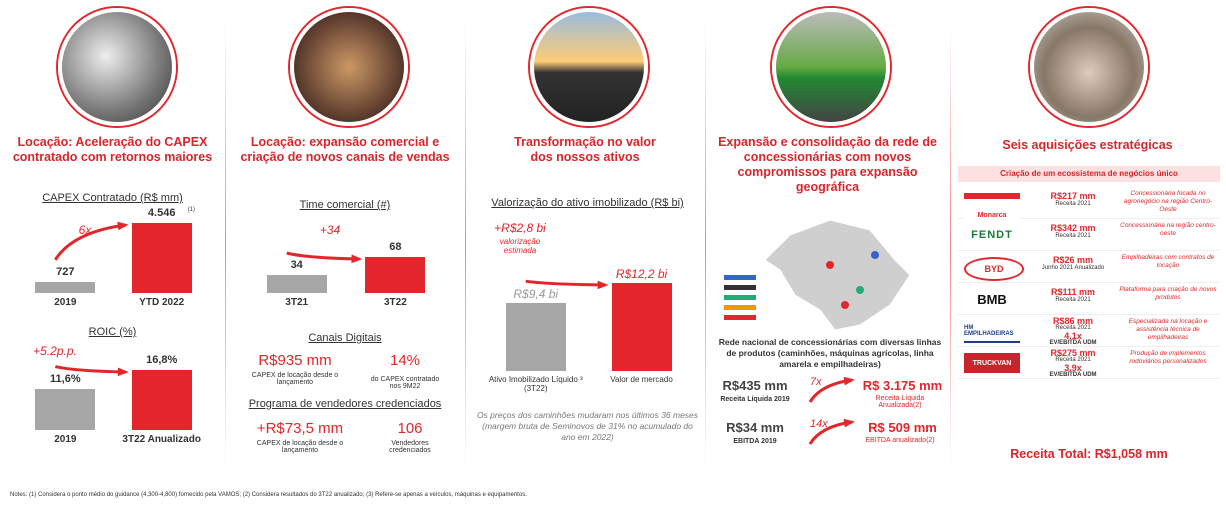  Describe the element at coordinates (65, 378) in the screenshot. I see `value-label: 11,6%` at that location.